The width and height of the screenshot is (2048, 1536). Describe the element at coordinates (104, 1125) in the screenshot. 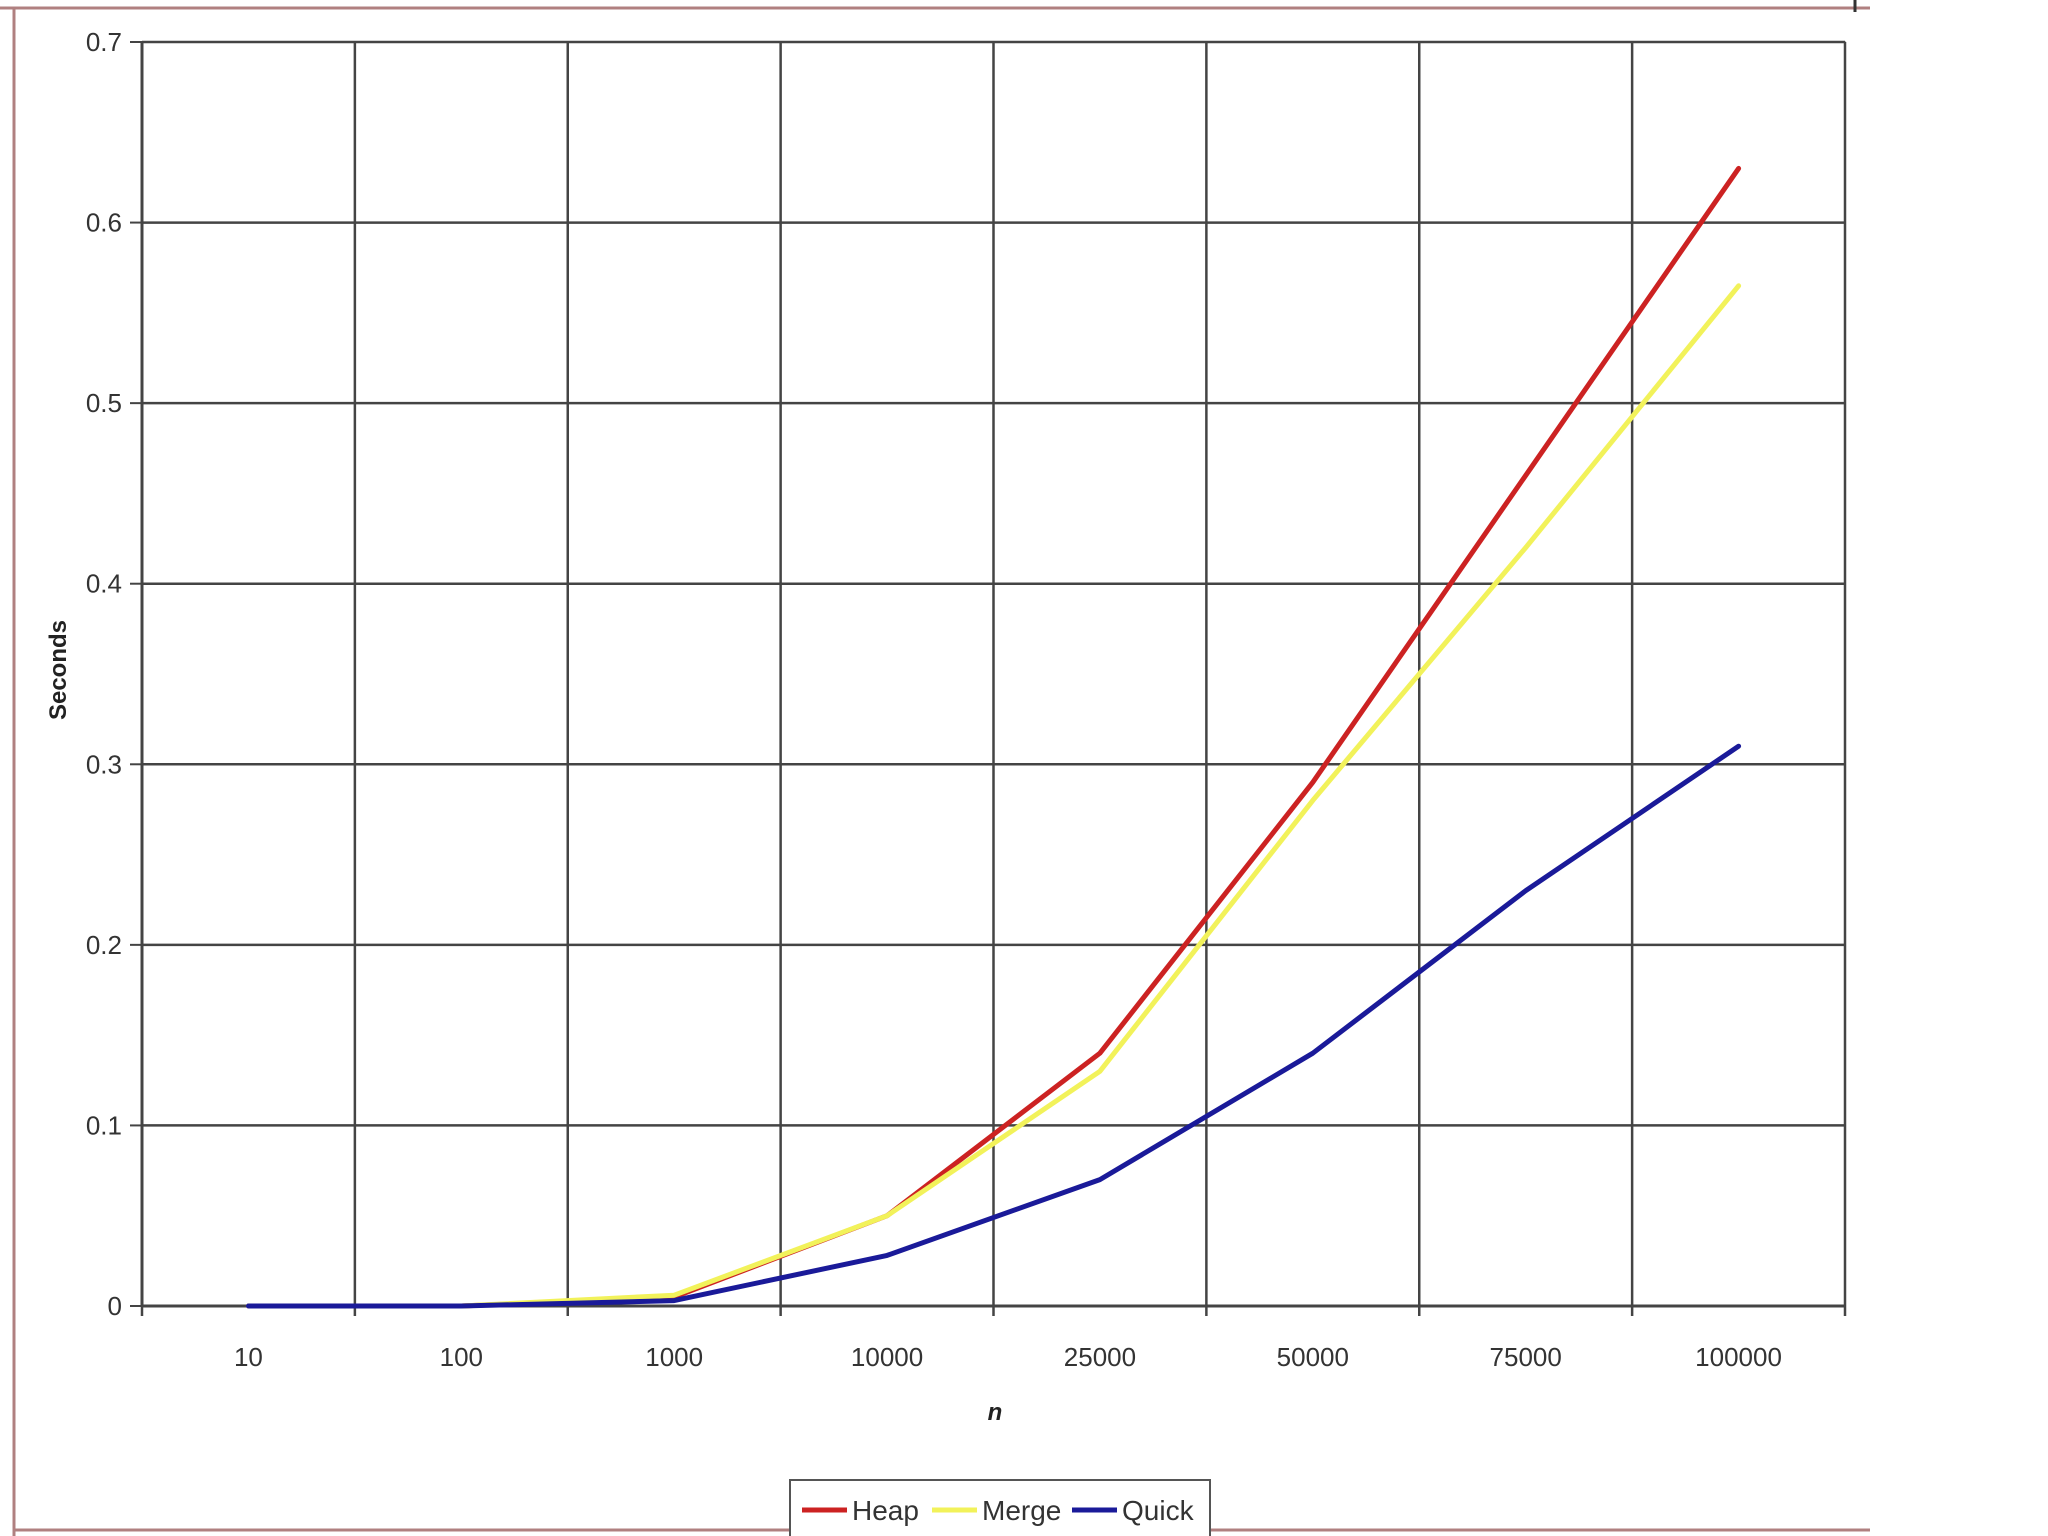

I see `y-tick-label: 0.1` at that location.